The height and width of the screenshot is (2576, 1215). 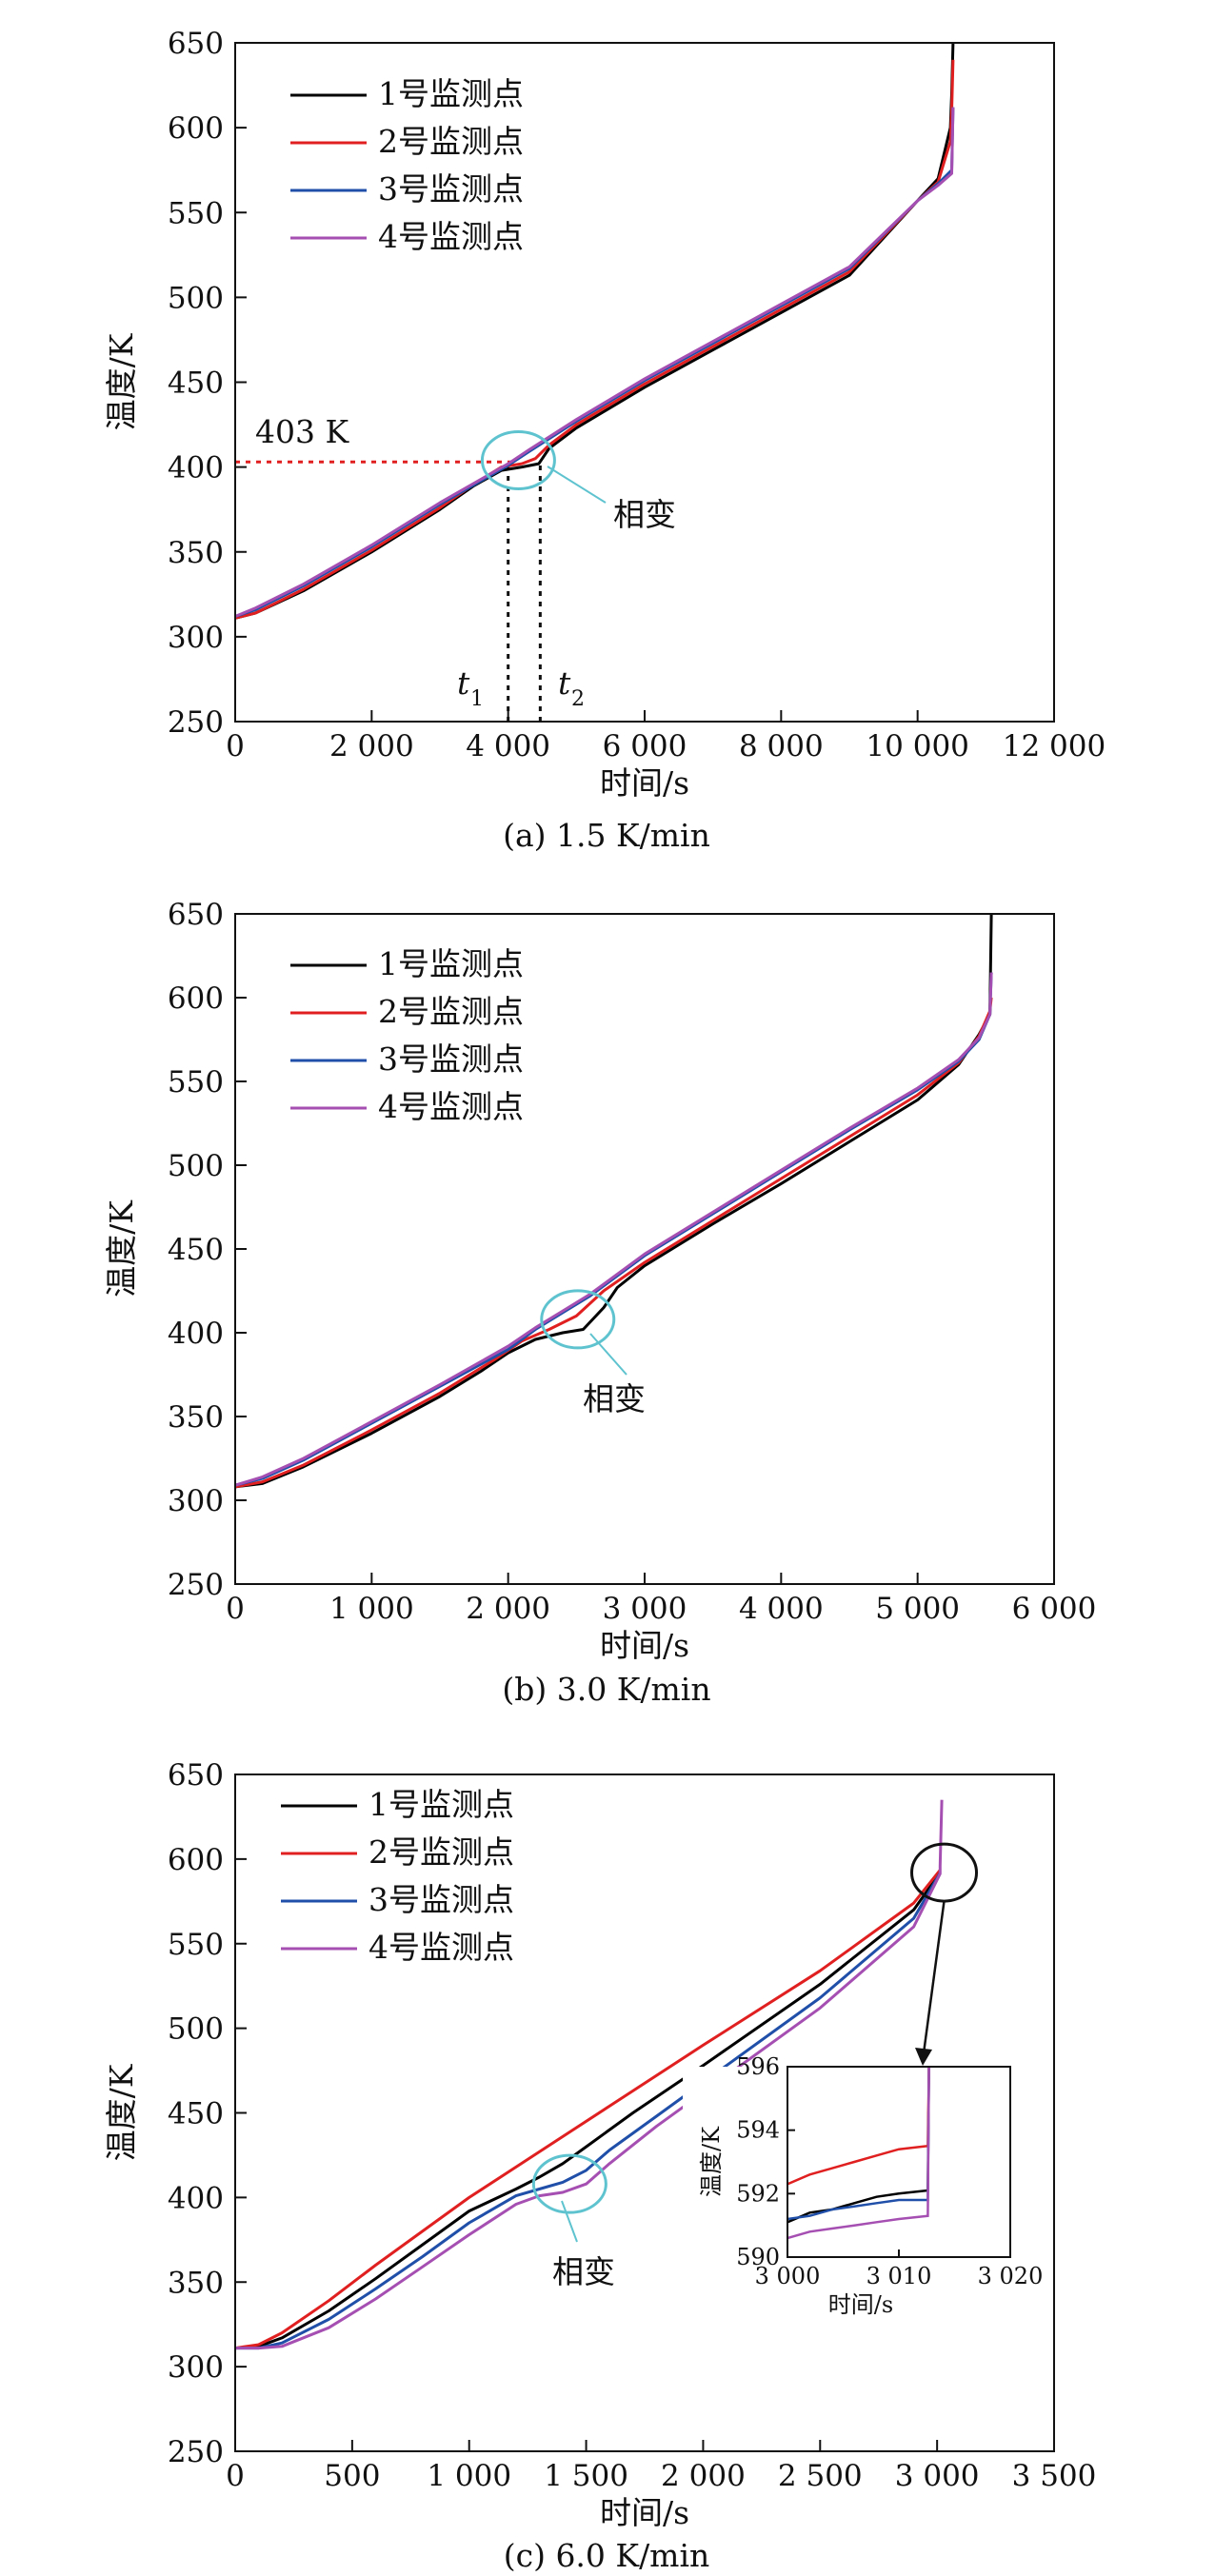 What do you see at coordinates (944, 1872) in the screenshot?
I see `zoom-circle` at bounding box center [944, 1872].